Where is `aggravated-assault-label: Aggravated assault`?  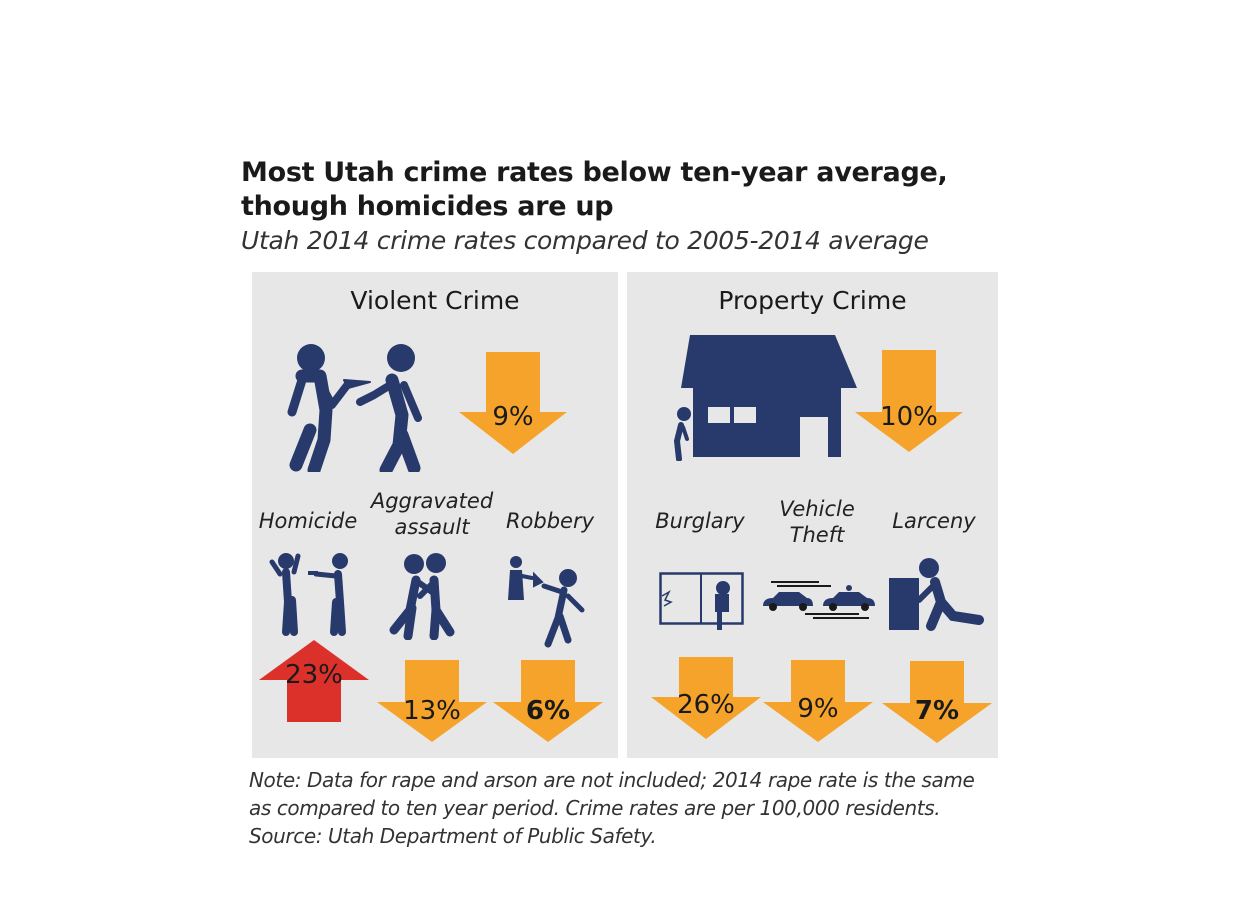
aggravated-assault-label: Aggravated assault is located at coordinates (432, 514).